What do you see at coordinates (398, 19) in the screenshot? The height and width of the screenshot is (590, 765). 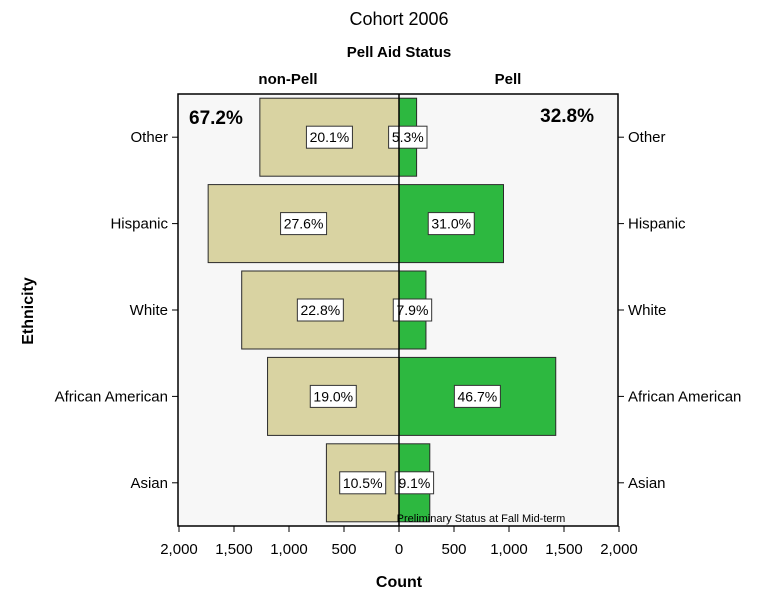 I see `chart-title: Cohort 2006` at bounding box center [398, 19].